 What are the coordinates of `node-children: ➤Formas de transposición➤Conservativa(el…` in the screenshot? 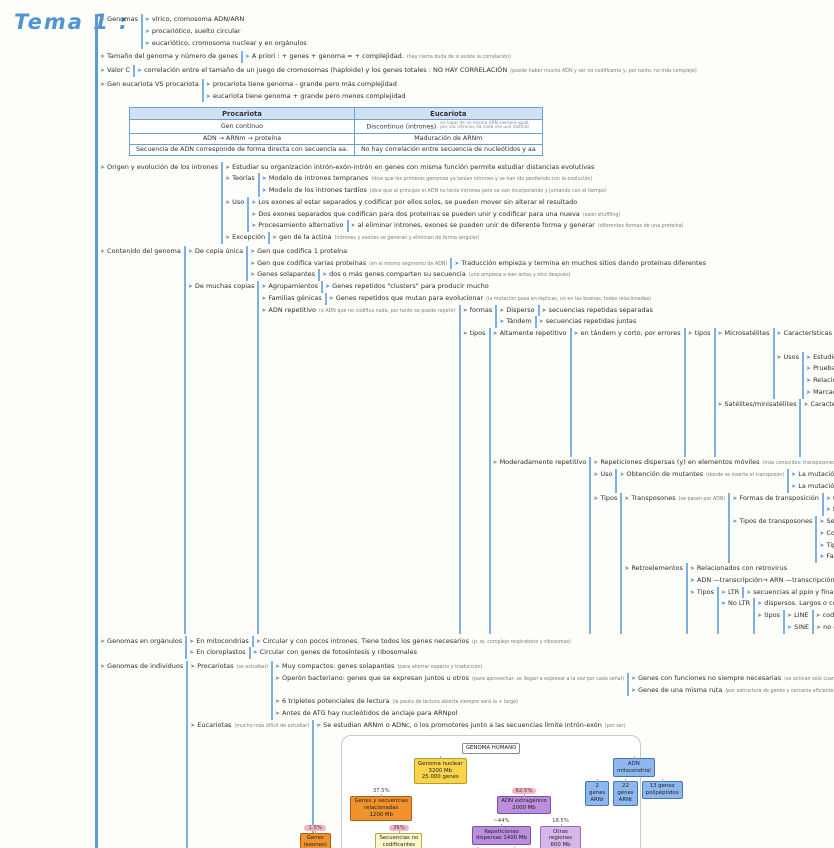 It's located at (781, 528).